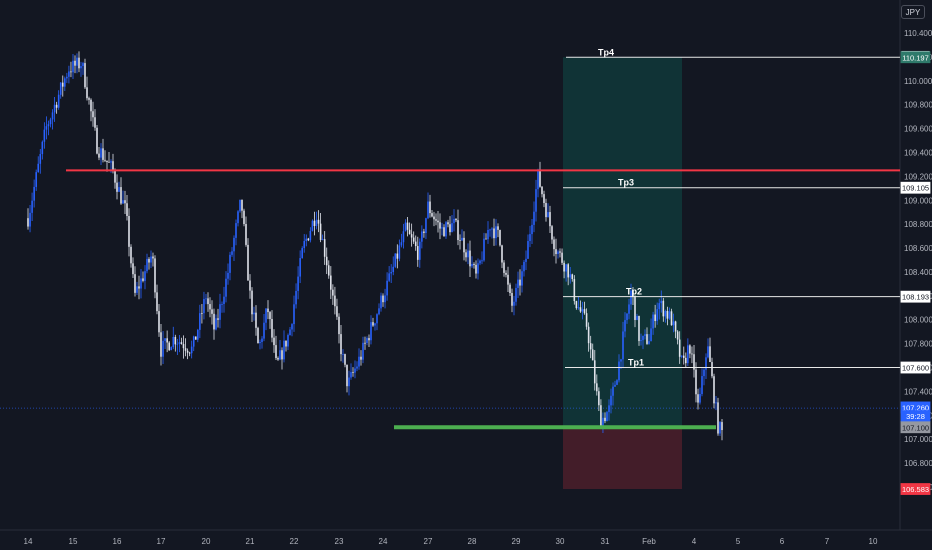  I want to click on price-badge-text: 107.260, so click(915, 407).